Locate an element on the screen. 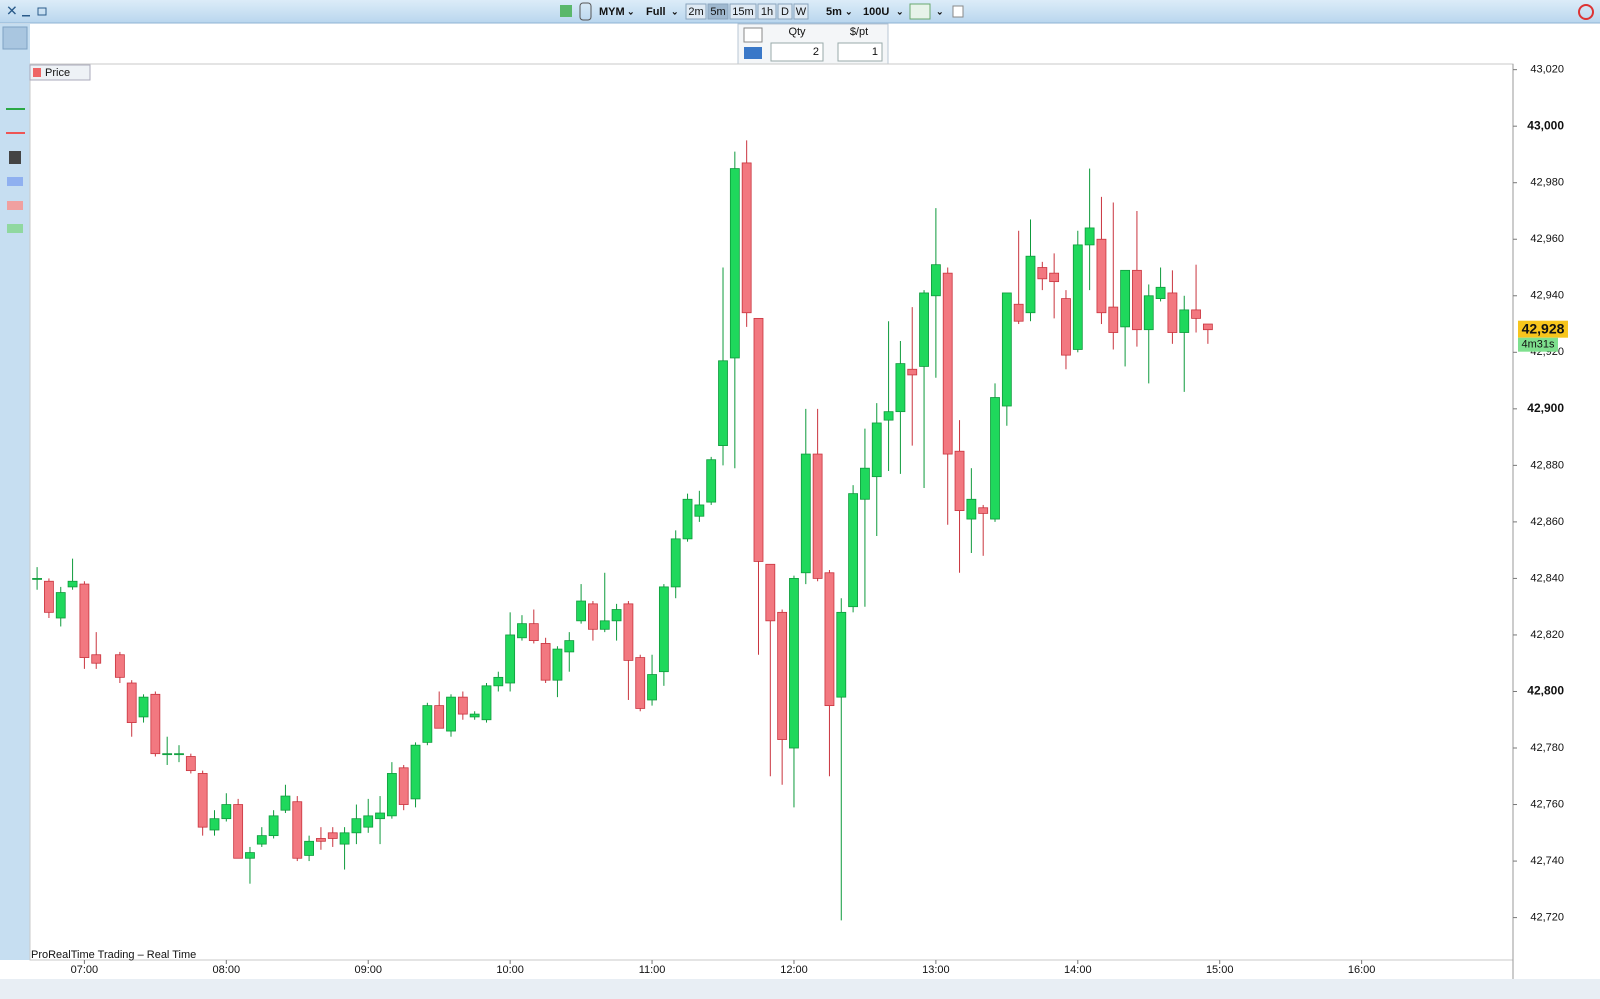  x-tick-label: 14:00 is located at coordinates (1078, 970).